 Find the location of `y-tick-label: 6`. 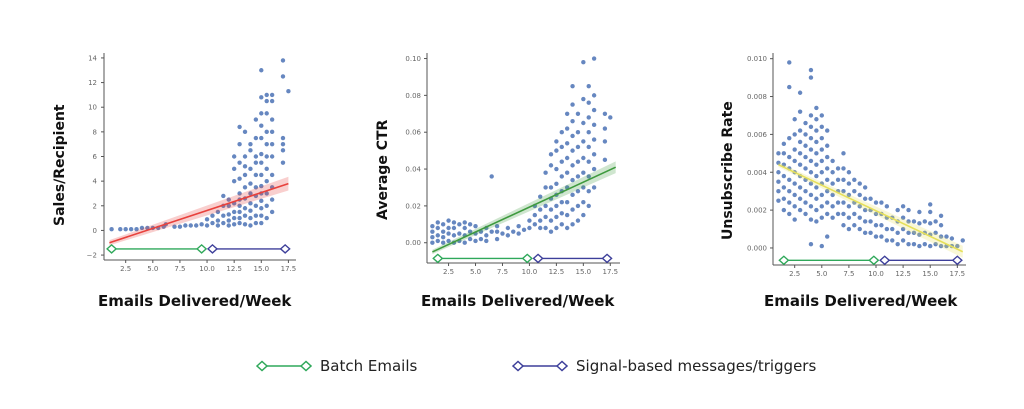

y-tick-label: 6 is located at coordinates (95, 157).